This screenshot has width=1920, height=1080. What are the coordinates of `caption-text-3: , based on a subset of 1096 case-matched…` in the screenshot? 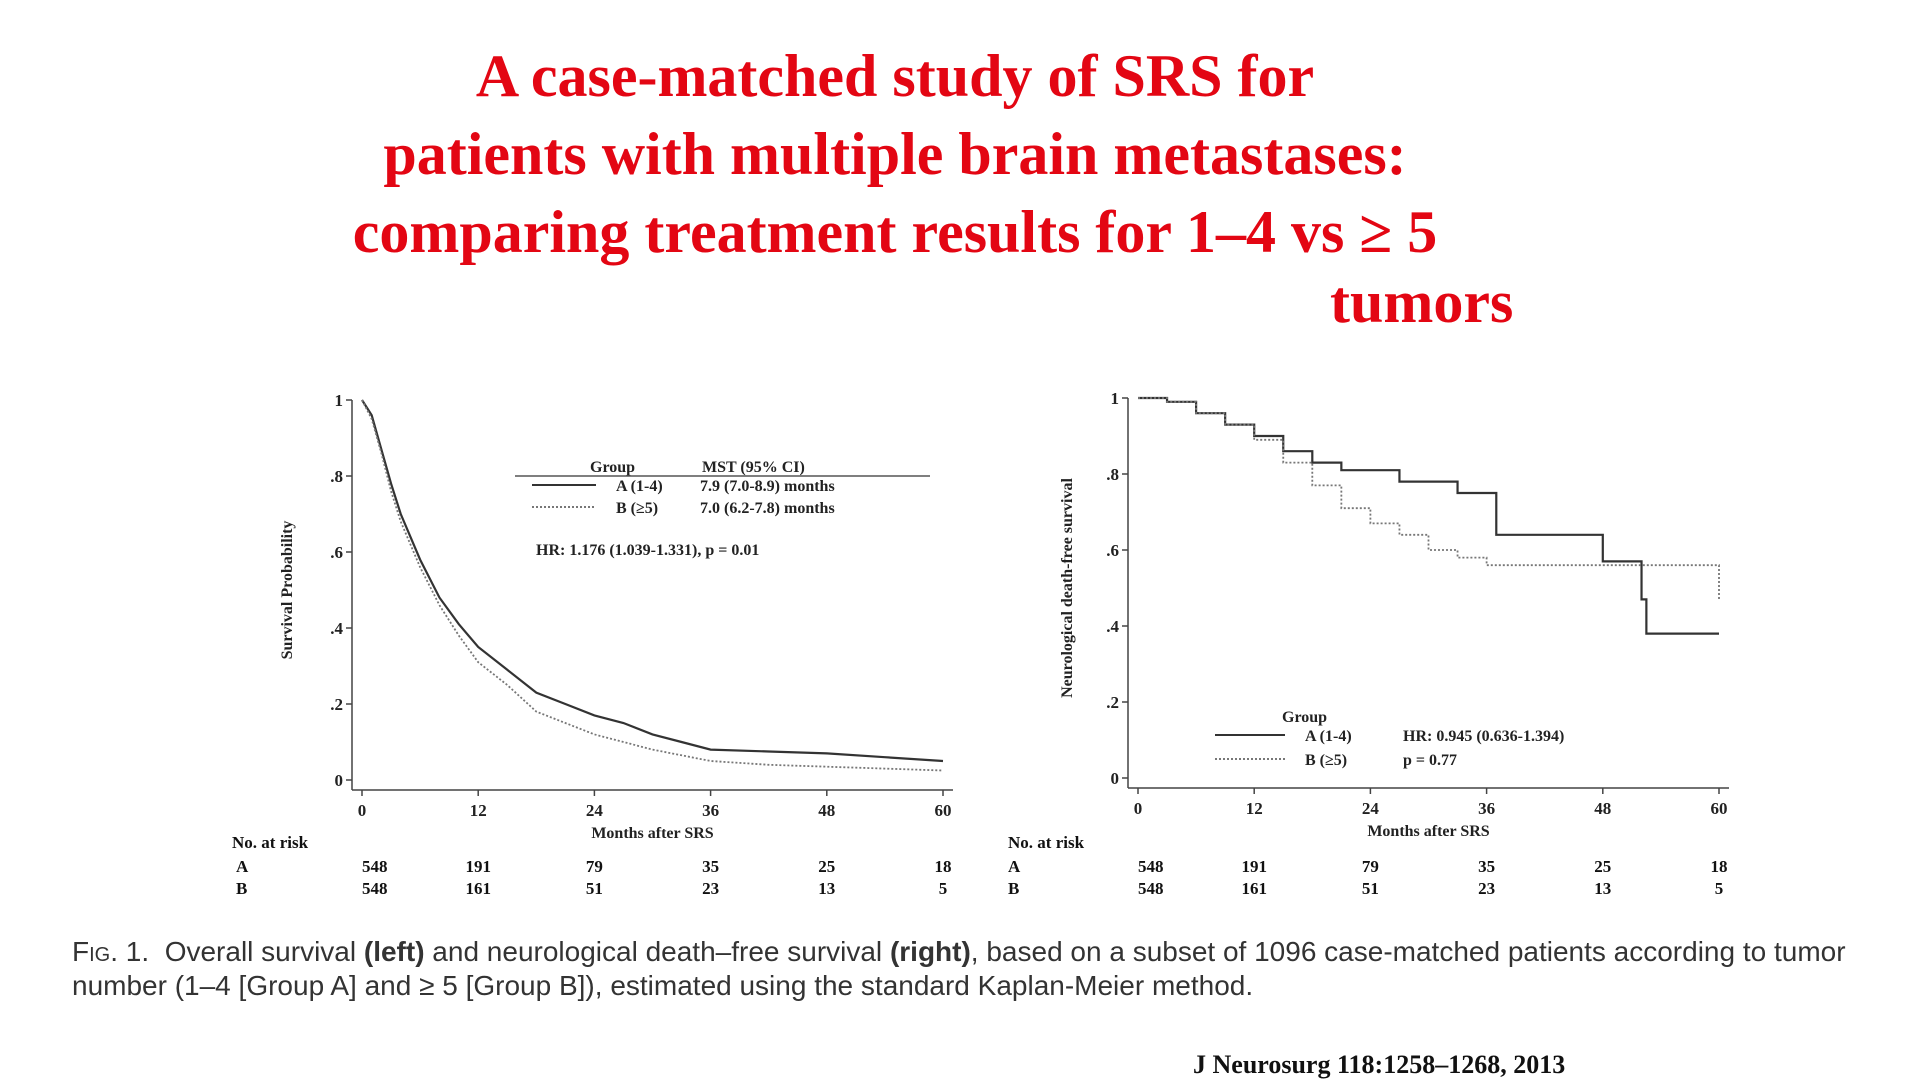 It's located at (959, 968).